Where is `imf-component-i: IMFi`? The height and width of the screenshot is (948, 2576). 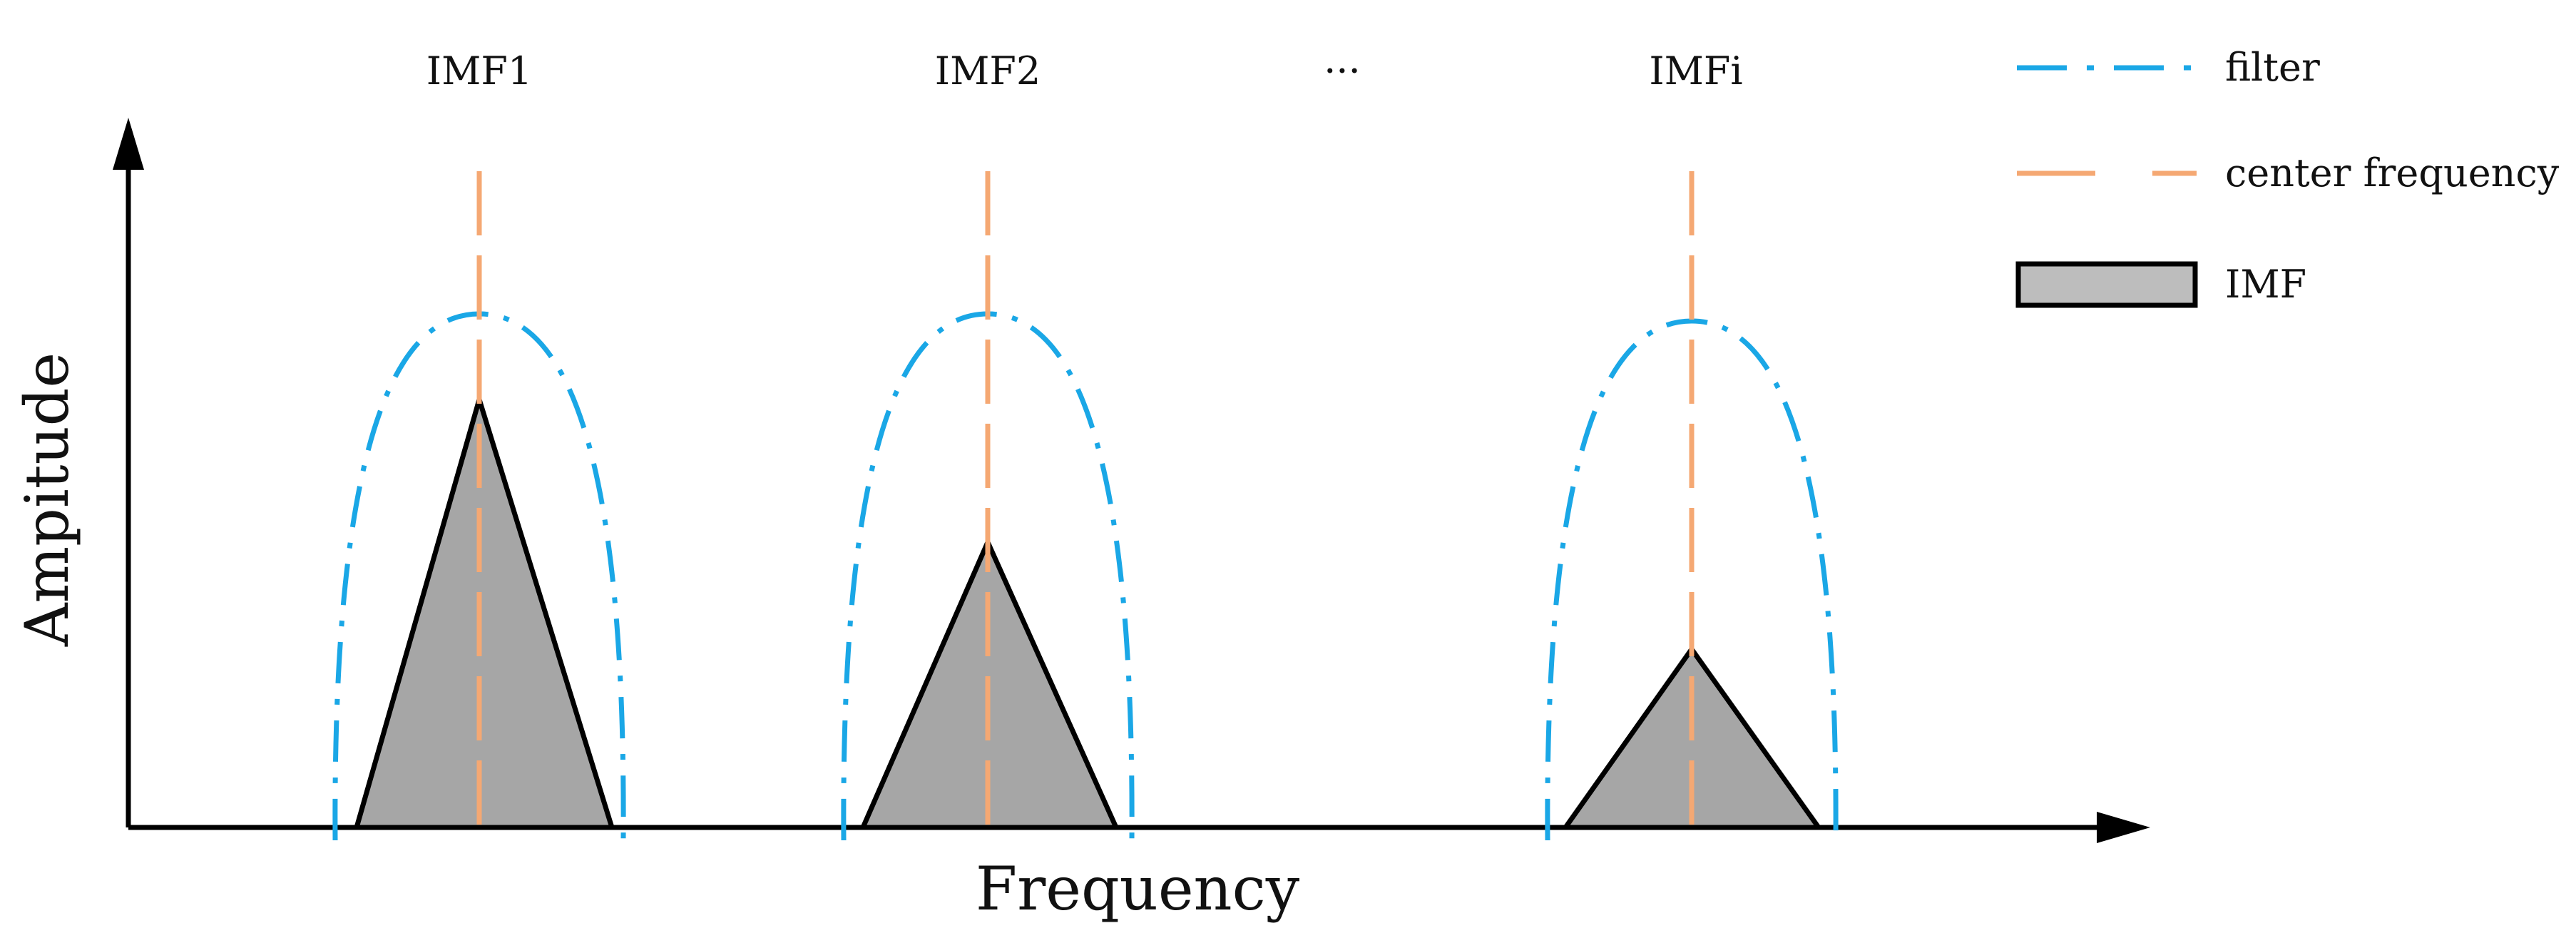 imf-component-i: IMFi is located at coordinates (1692, 445).